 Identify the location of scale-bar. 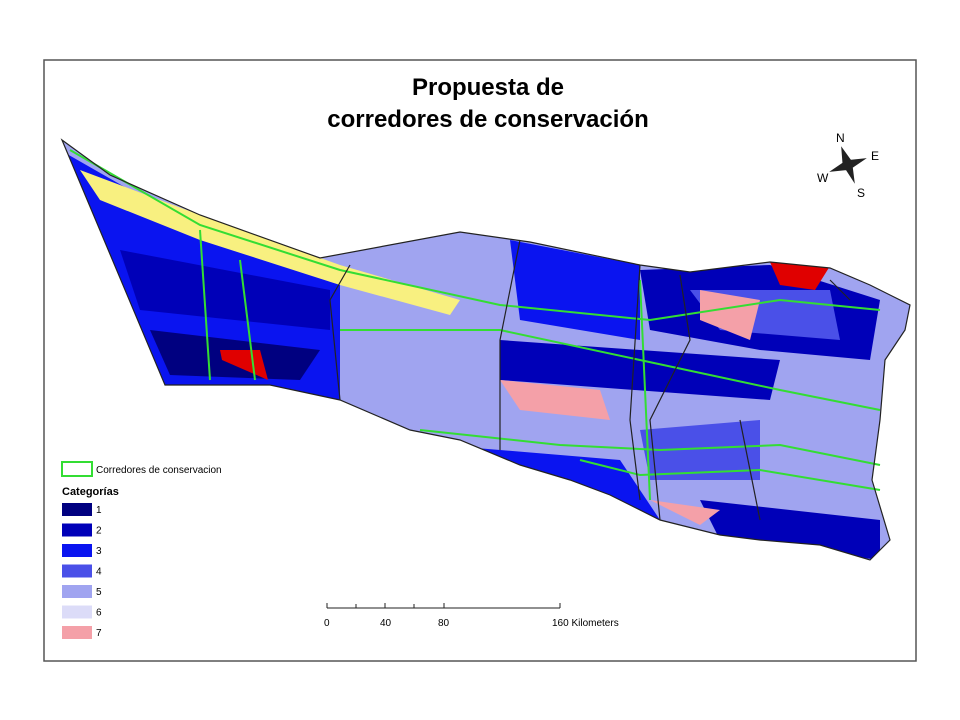
(443, 606).